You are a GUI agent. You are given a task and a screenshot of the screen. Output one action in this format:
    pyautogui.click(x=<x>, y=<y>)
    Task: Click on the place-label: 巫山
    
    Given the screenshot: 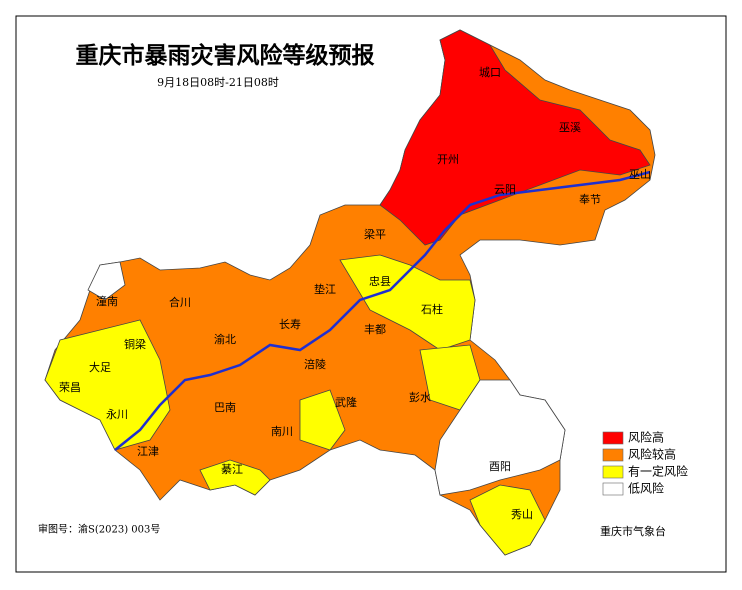 What is the action you would take?
    pyautogui.click(x=640, y=174)
    